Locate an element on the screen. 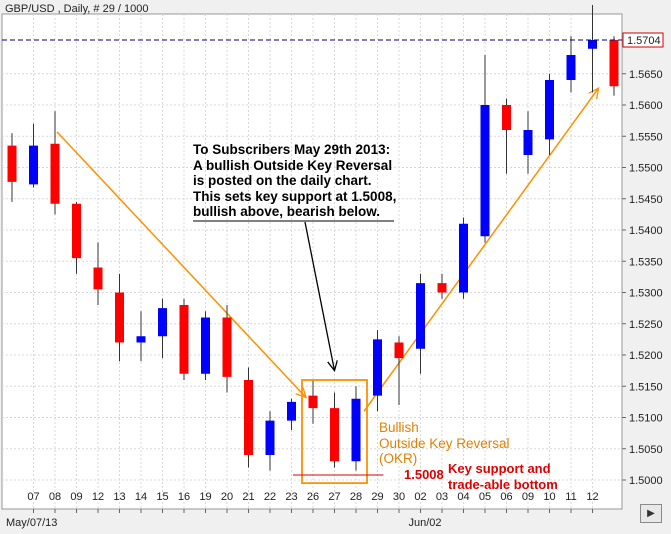 This screenshot has height=534, width=671. x-tick-label: 20 is located at coordinates (227, 497).